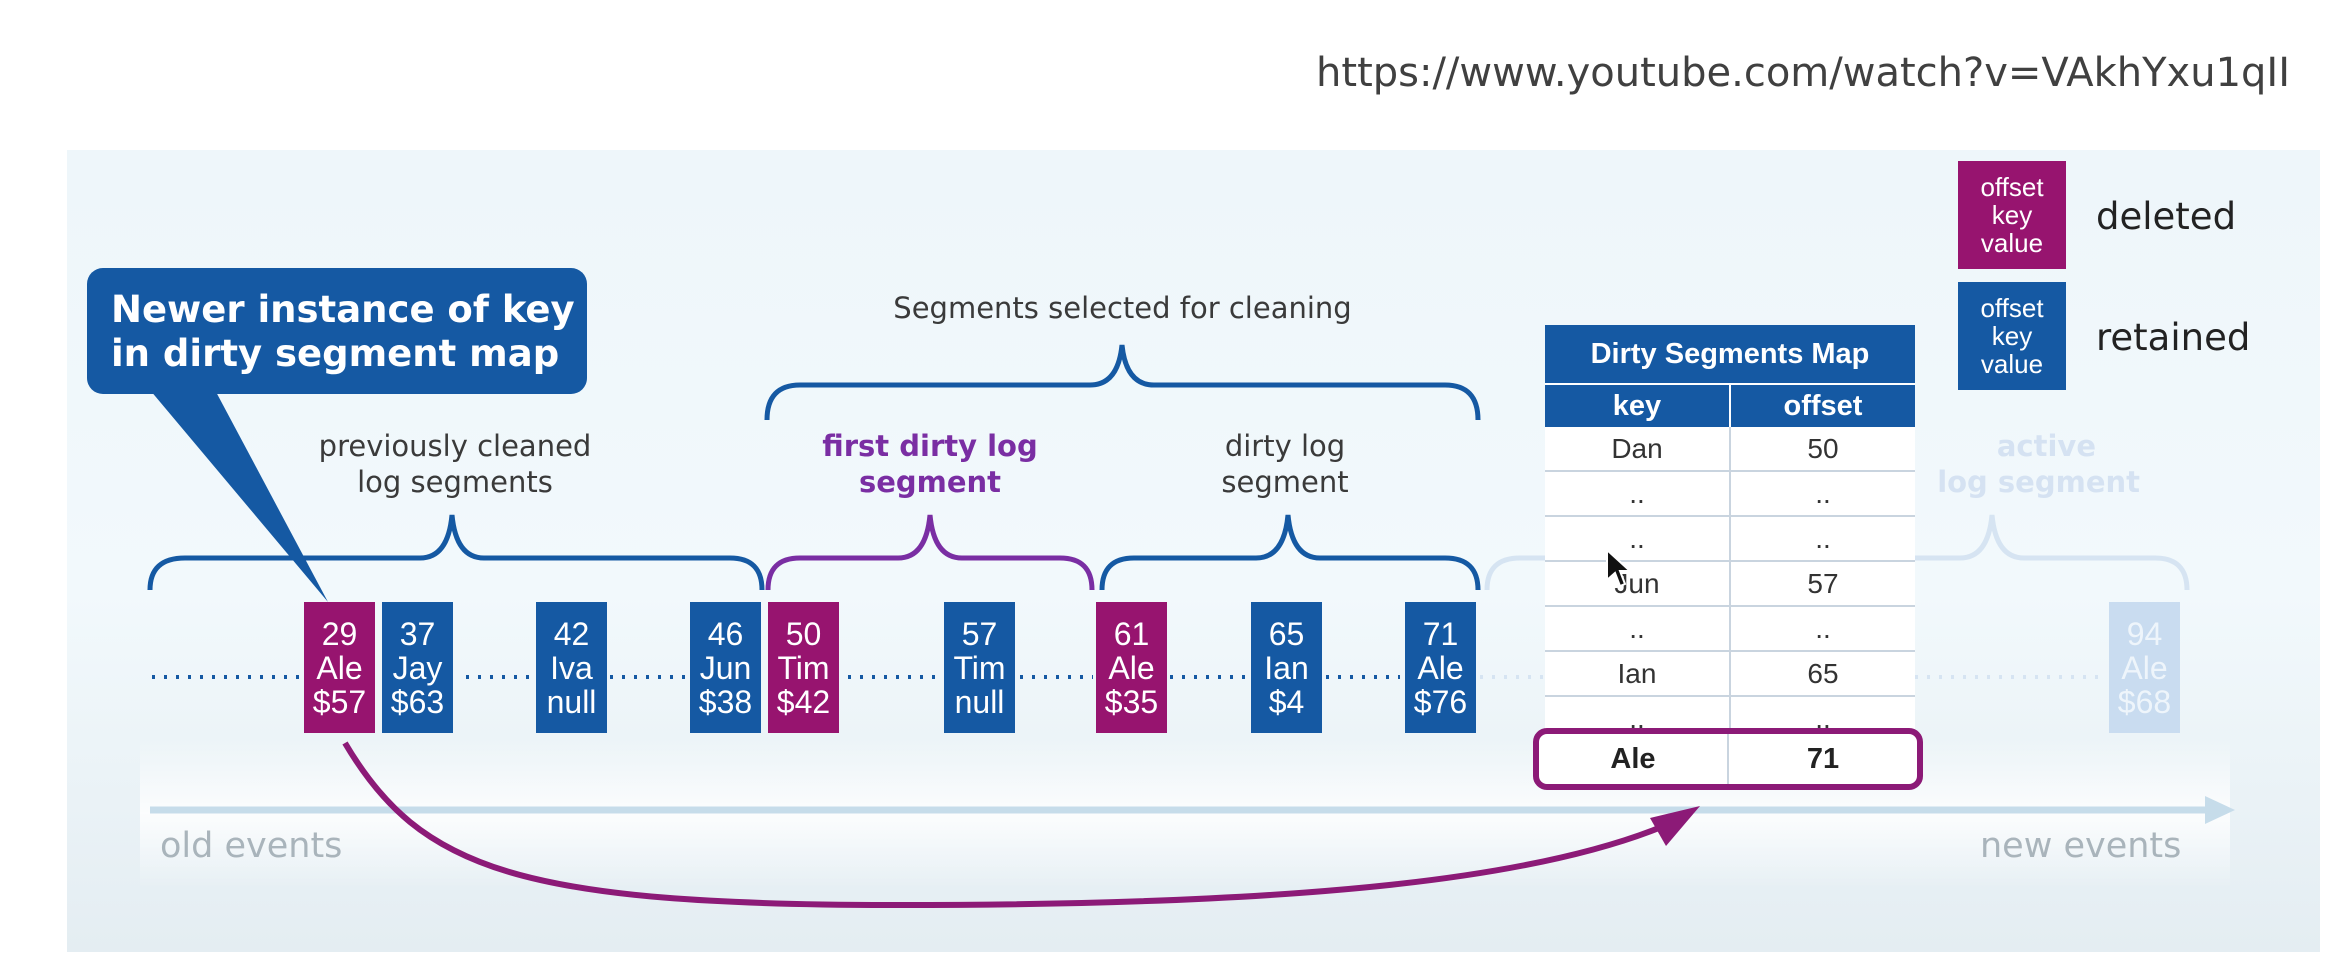 The height and width of the screenshot is (978, 2344). I want to click on record-value: $35, so click(1131, 701).